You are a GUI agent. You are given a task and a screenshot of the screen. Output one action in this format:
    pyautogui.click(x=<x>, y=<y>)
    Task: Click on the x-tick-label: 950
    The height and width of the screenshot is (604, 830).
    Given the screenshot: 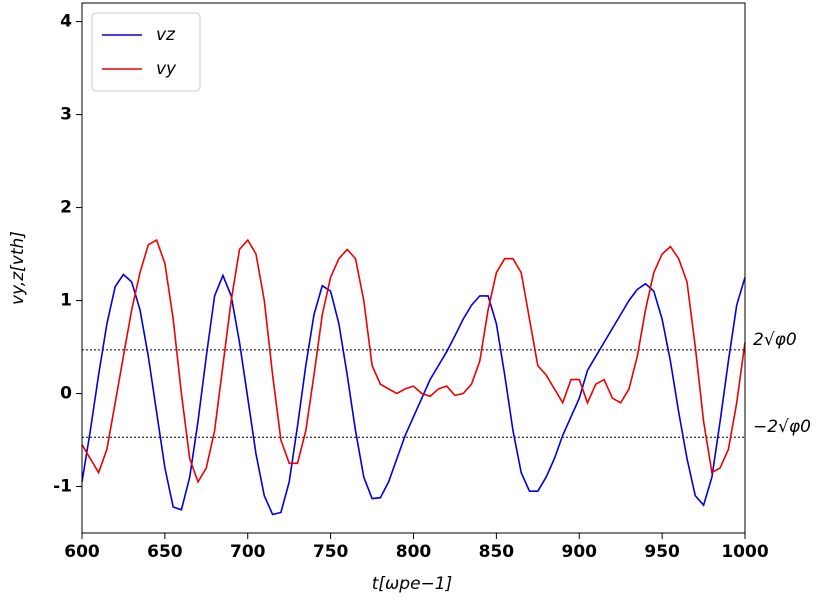 What is the action you would take?
    pyautogui.click(x=662, y=552)
    